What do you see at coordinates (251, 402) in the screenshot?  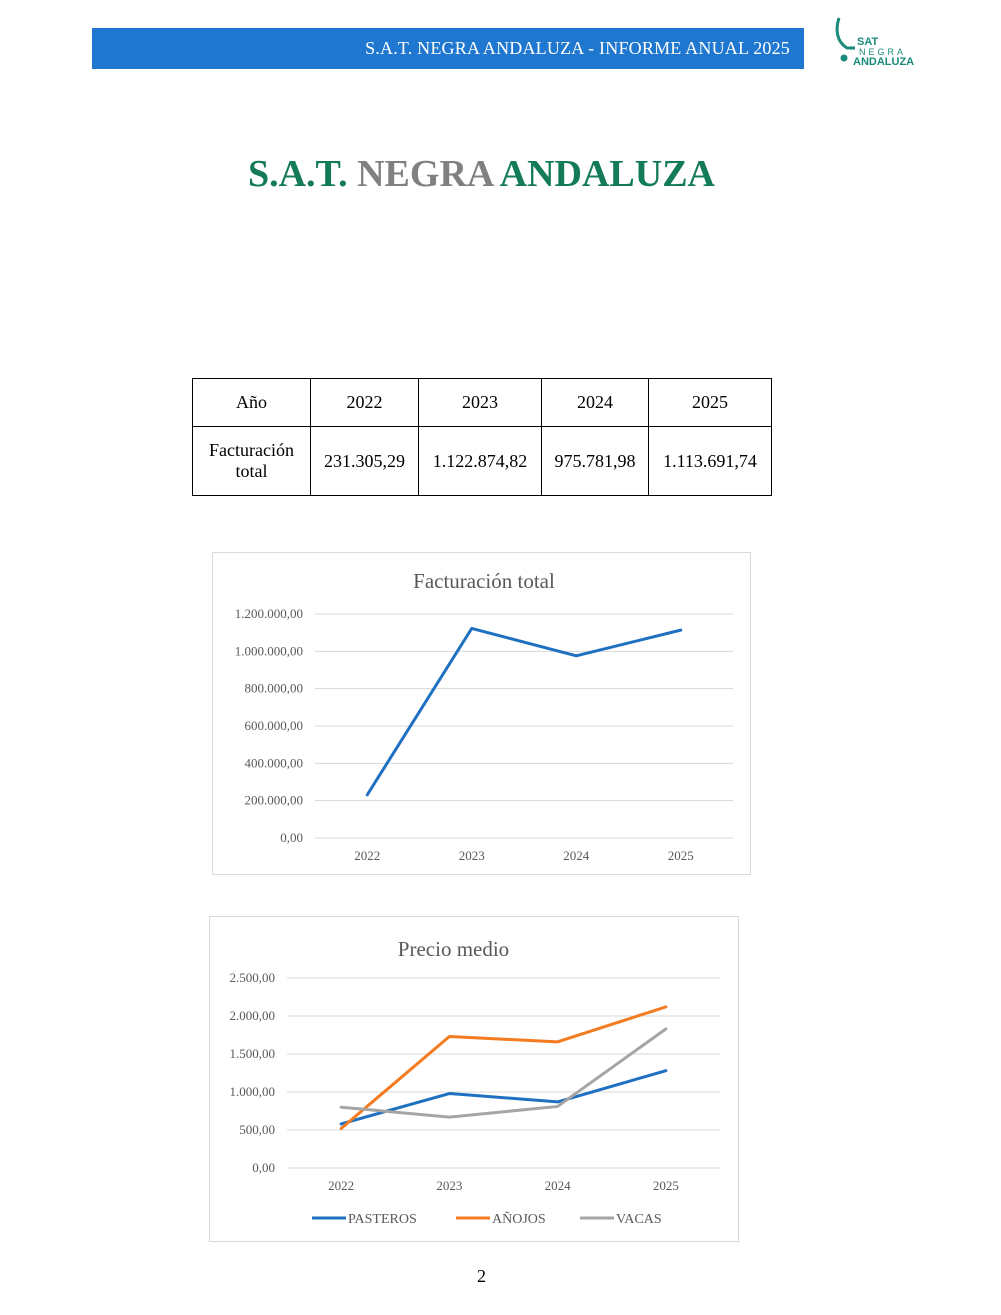 I see `table-header-cell: Año` at bounding box center [251, 402].